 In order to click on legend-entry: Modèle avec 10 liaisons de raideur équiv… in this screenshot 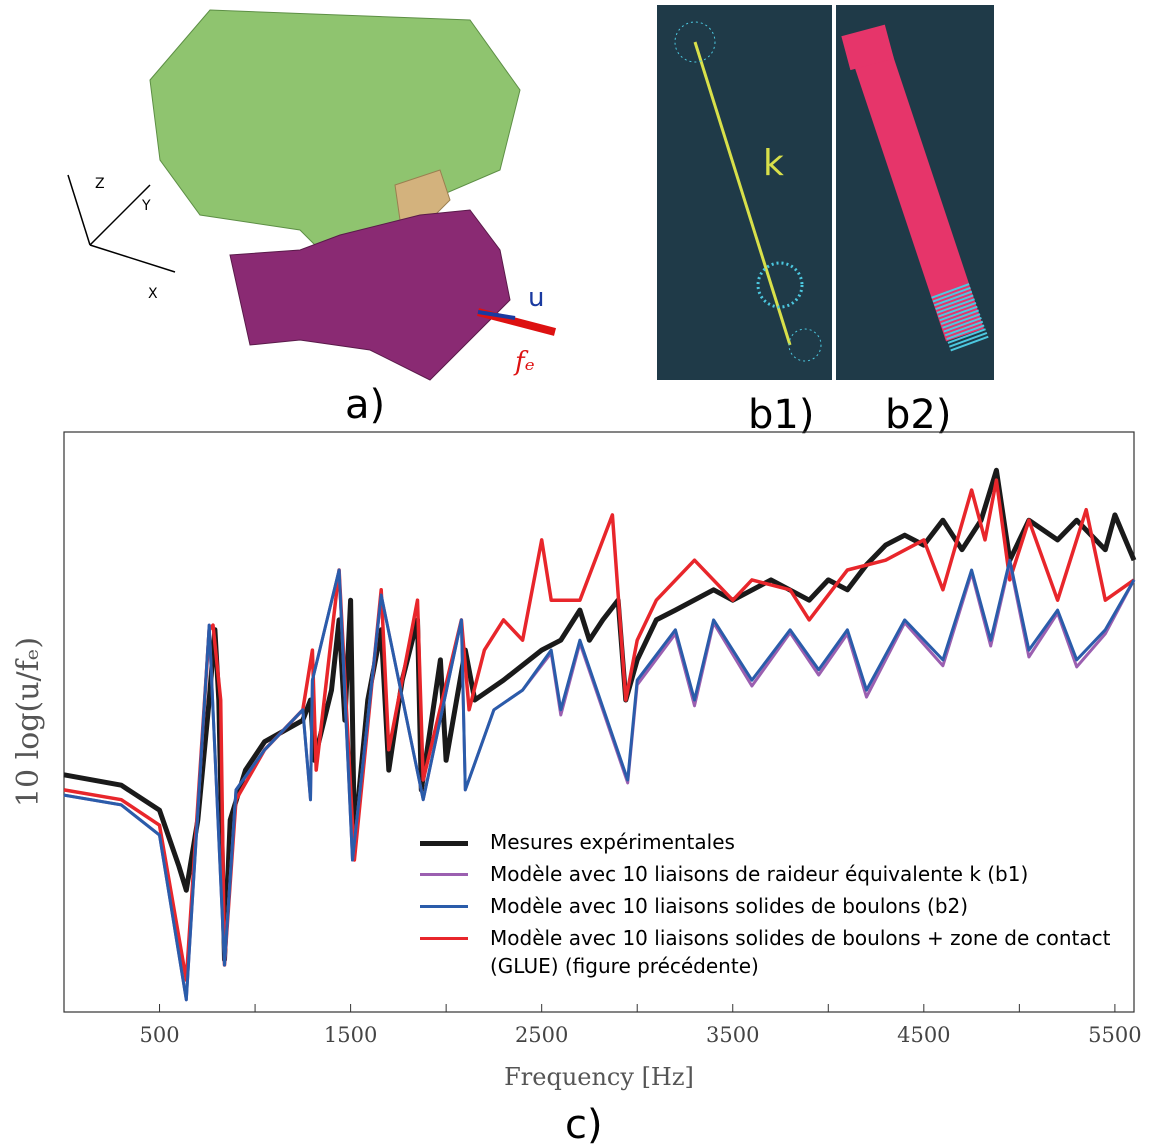, I will do `click(780, 874)`.